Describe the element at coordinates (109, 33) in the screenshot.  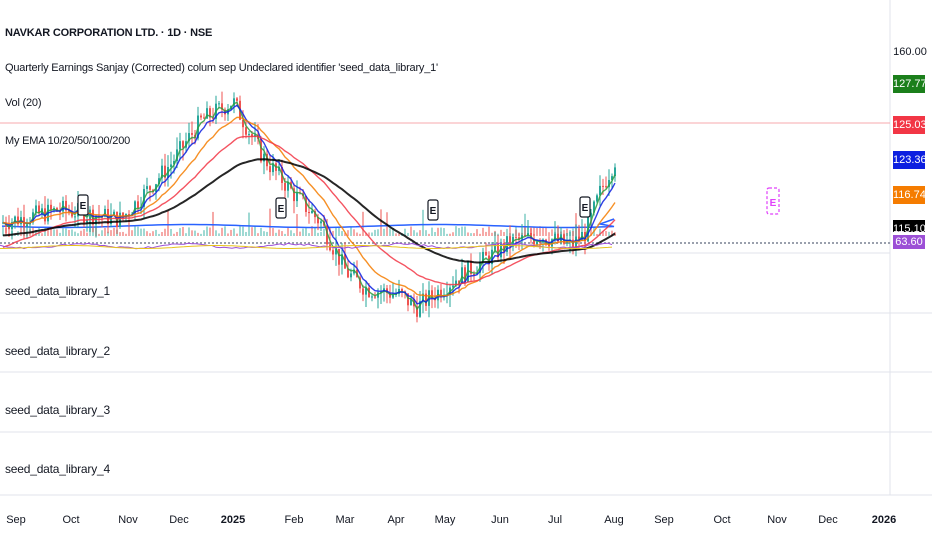
I see `symbol-title: NAVKAR CORPORATION LTD. · 1D · NSE` at that location.